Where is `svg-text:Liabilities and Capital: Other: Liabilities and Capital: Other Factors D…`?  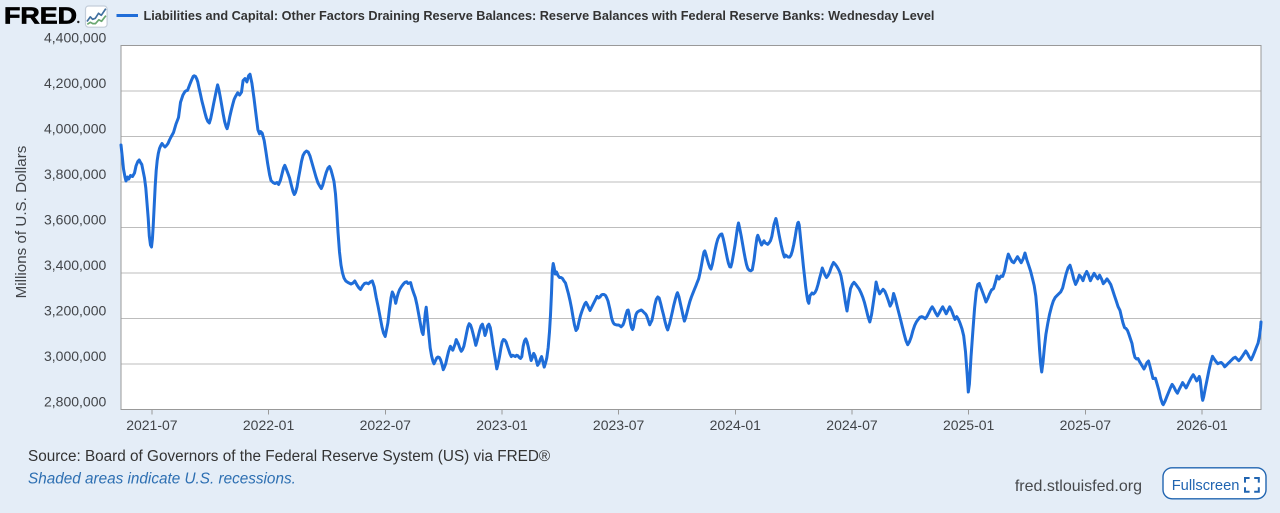
svg-text:Liabilities and Capital: Other: Liabilities and Capital: Other Factors D… is located at coordinates (539, 16).